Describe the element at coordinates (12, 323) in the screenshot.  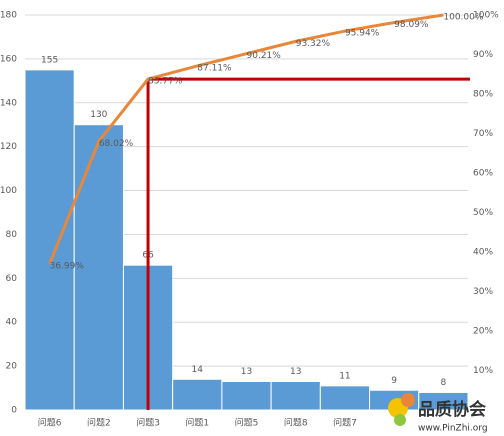
I see `y-tick-label: 40` at that location.